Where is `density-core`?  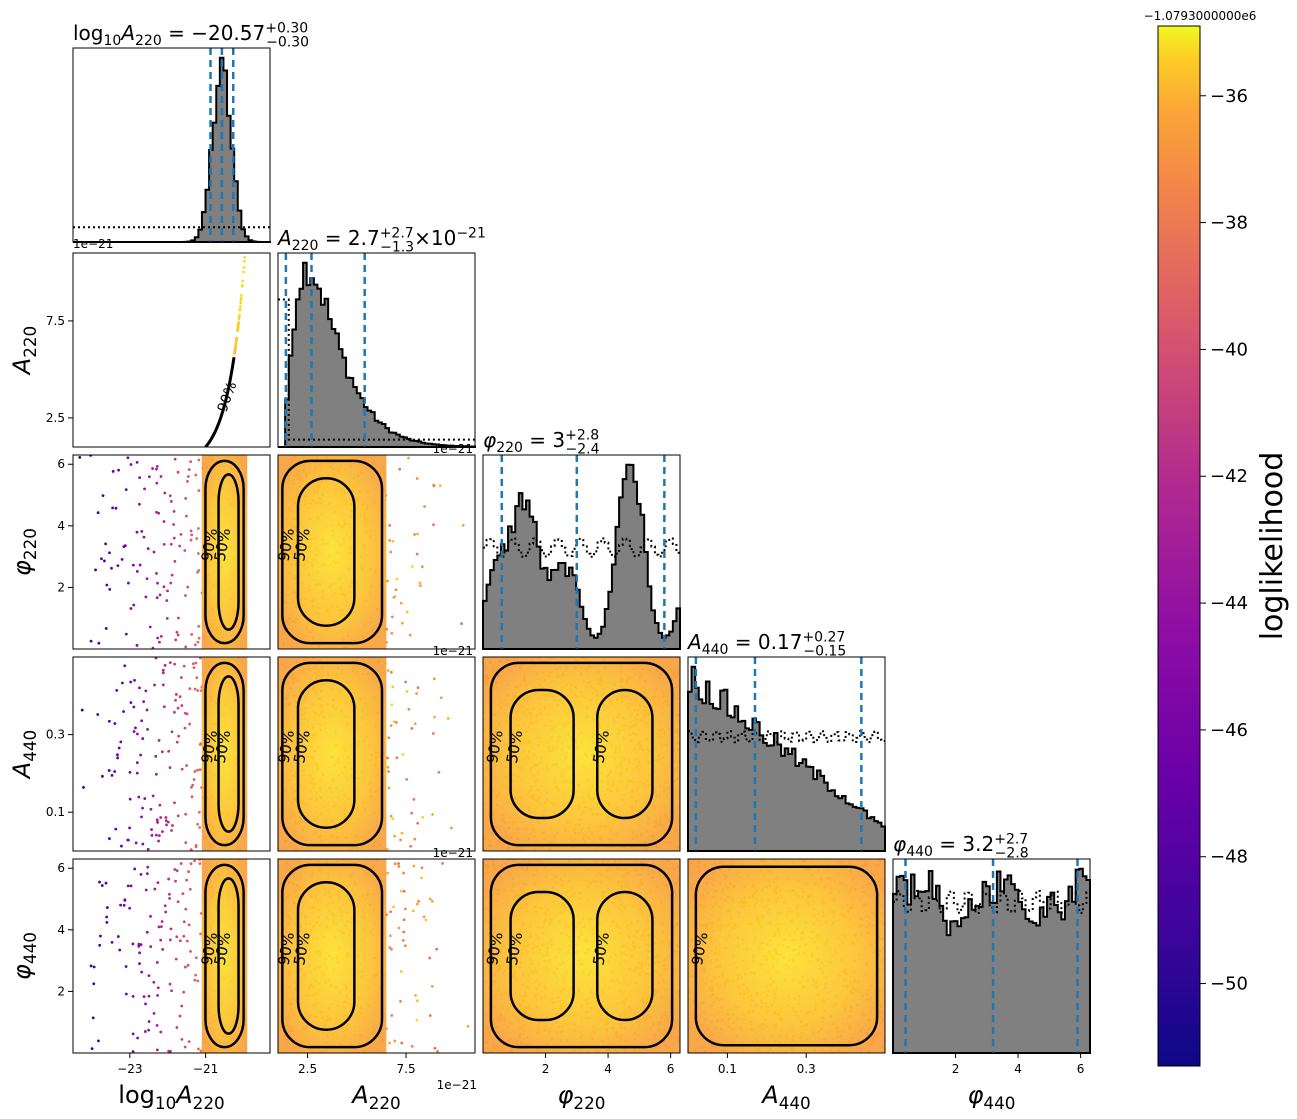
density-core is located at coordinates (581, 754).